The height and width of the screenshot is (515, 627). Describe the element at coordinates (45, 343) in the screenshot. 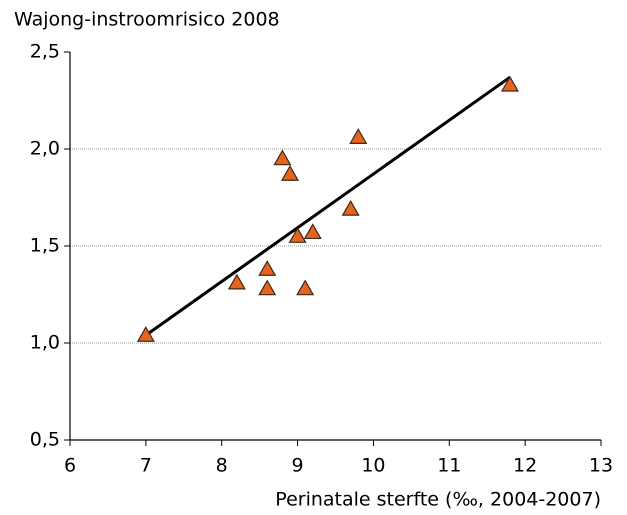

I see `y-tick-label: 1,0` at that location.